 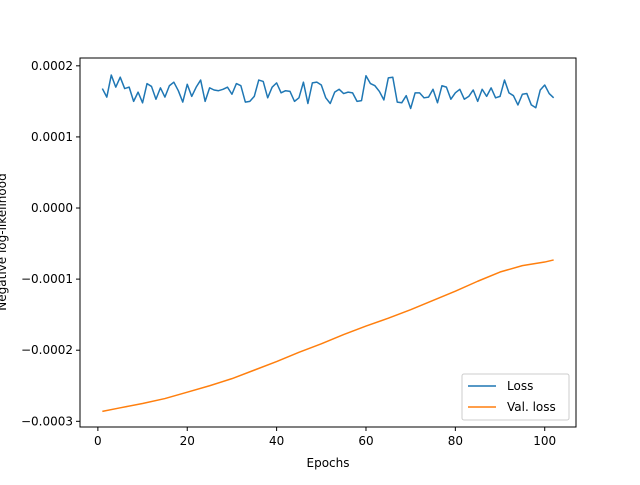 I want to click on x-tick-label: 60, so click(x=365, y=441).